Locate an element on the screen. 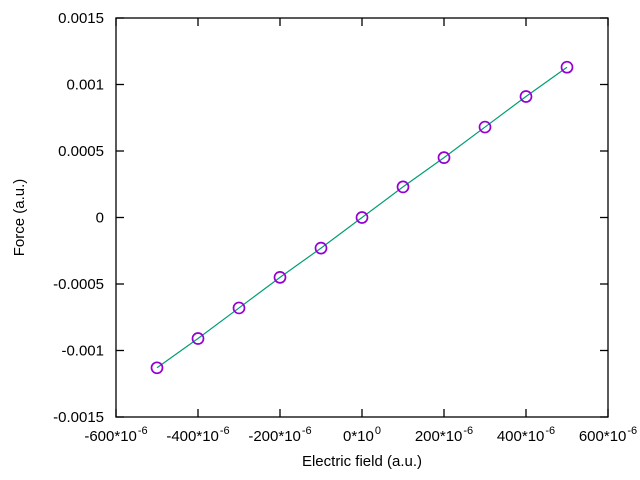 This screenshot has width=640, height=480. x-tick-label: -200*10-6 is located at coordinates (279, 435).